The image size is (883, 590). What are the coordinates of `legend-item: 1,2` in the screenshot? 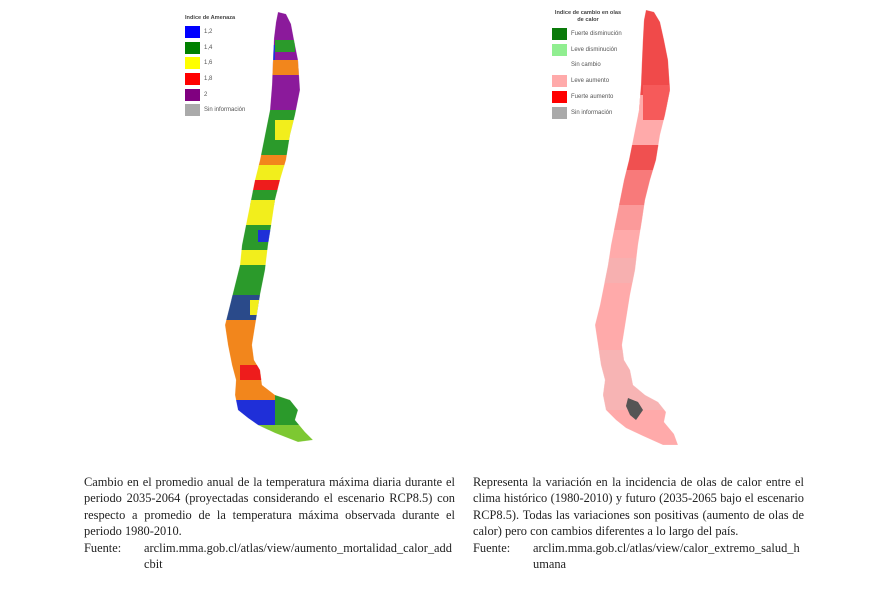 It's located at (216, 33).